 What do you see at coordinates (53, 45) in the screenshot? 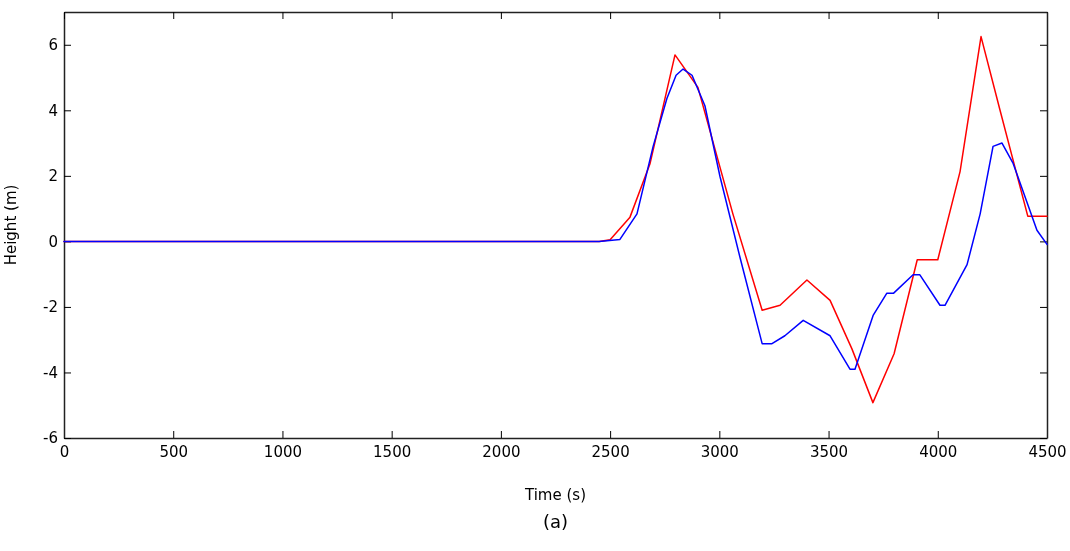
I see `y-tick-label: 6` at bounding box center [53, 45].